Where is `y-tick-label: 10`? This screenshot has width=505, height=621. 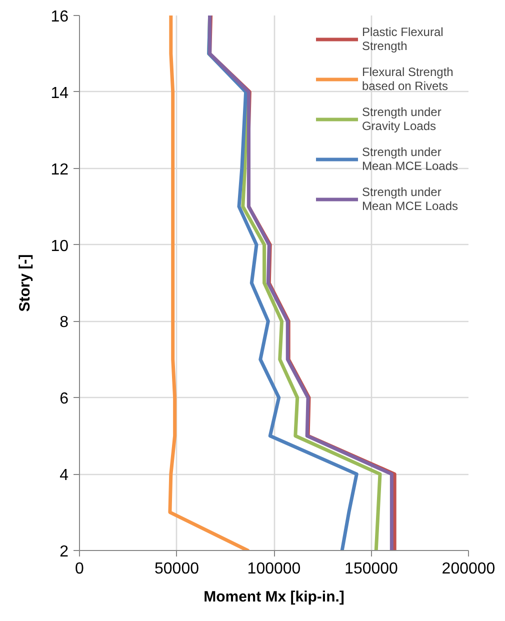
y-tick-label: 10 is located at coordinates (59, 246).